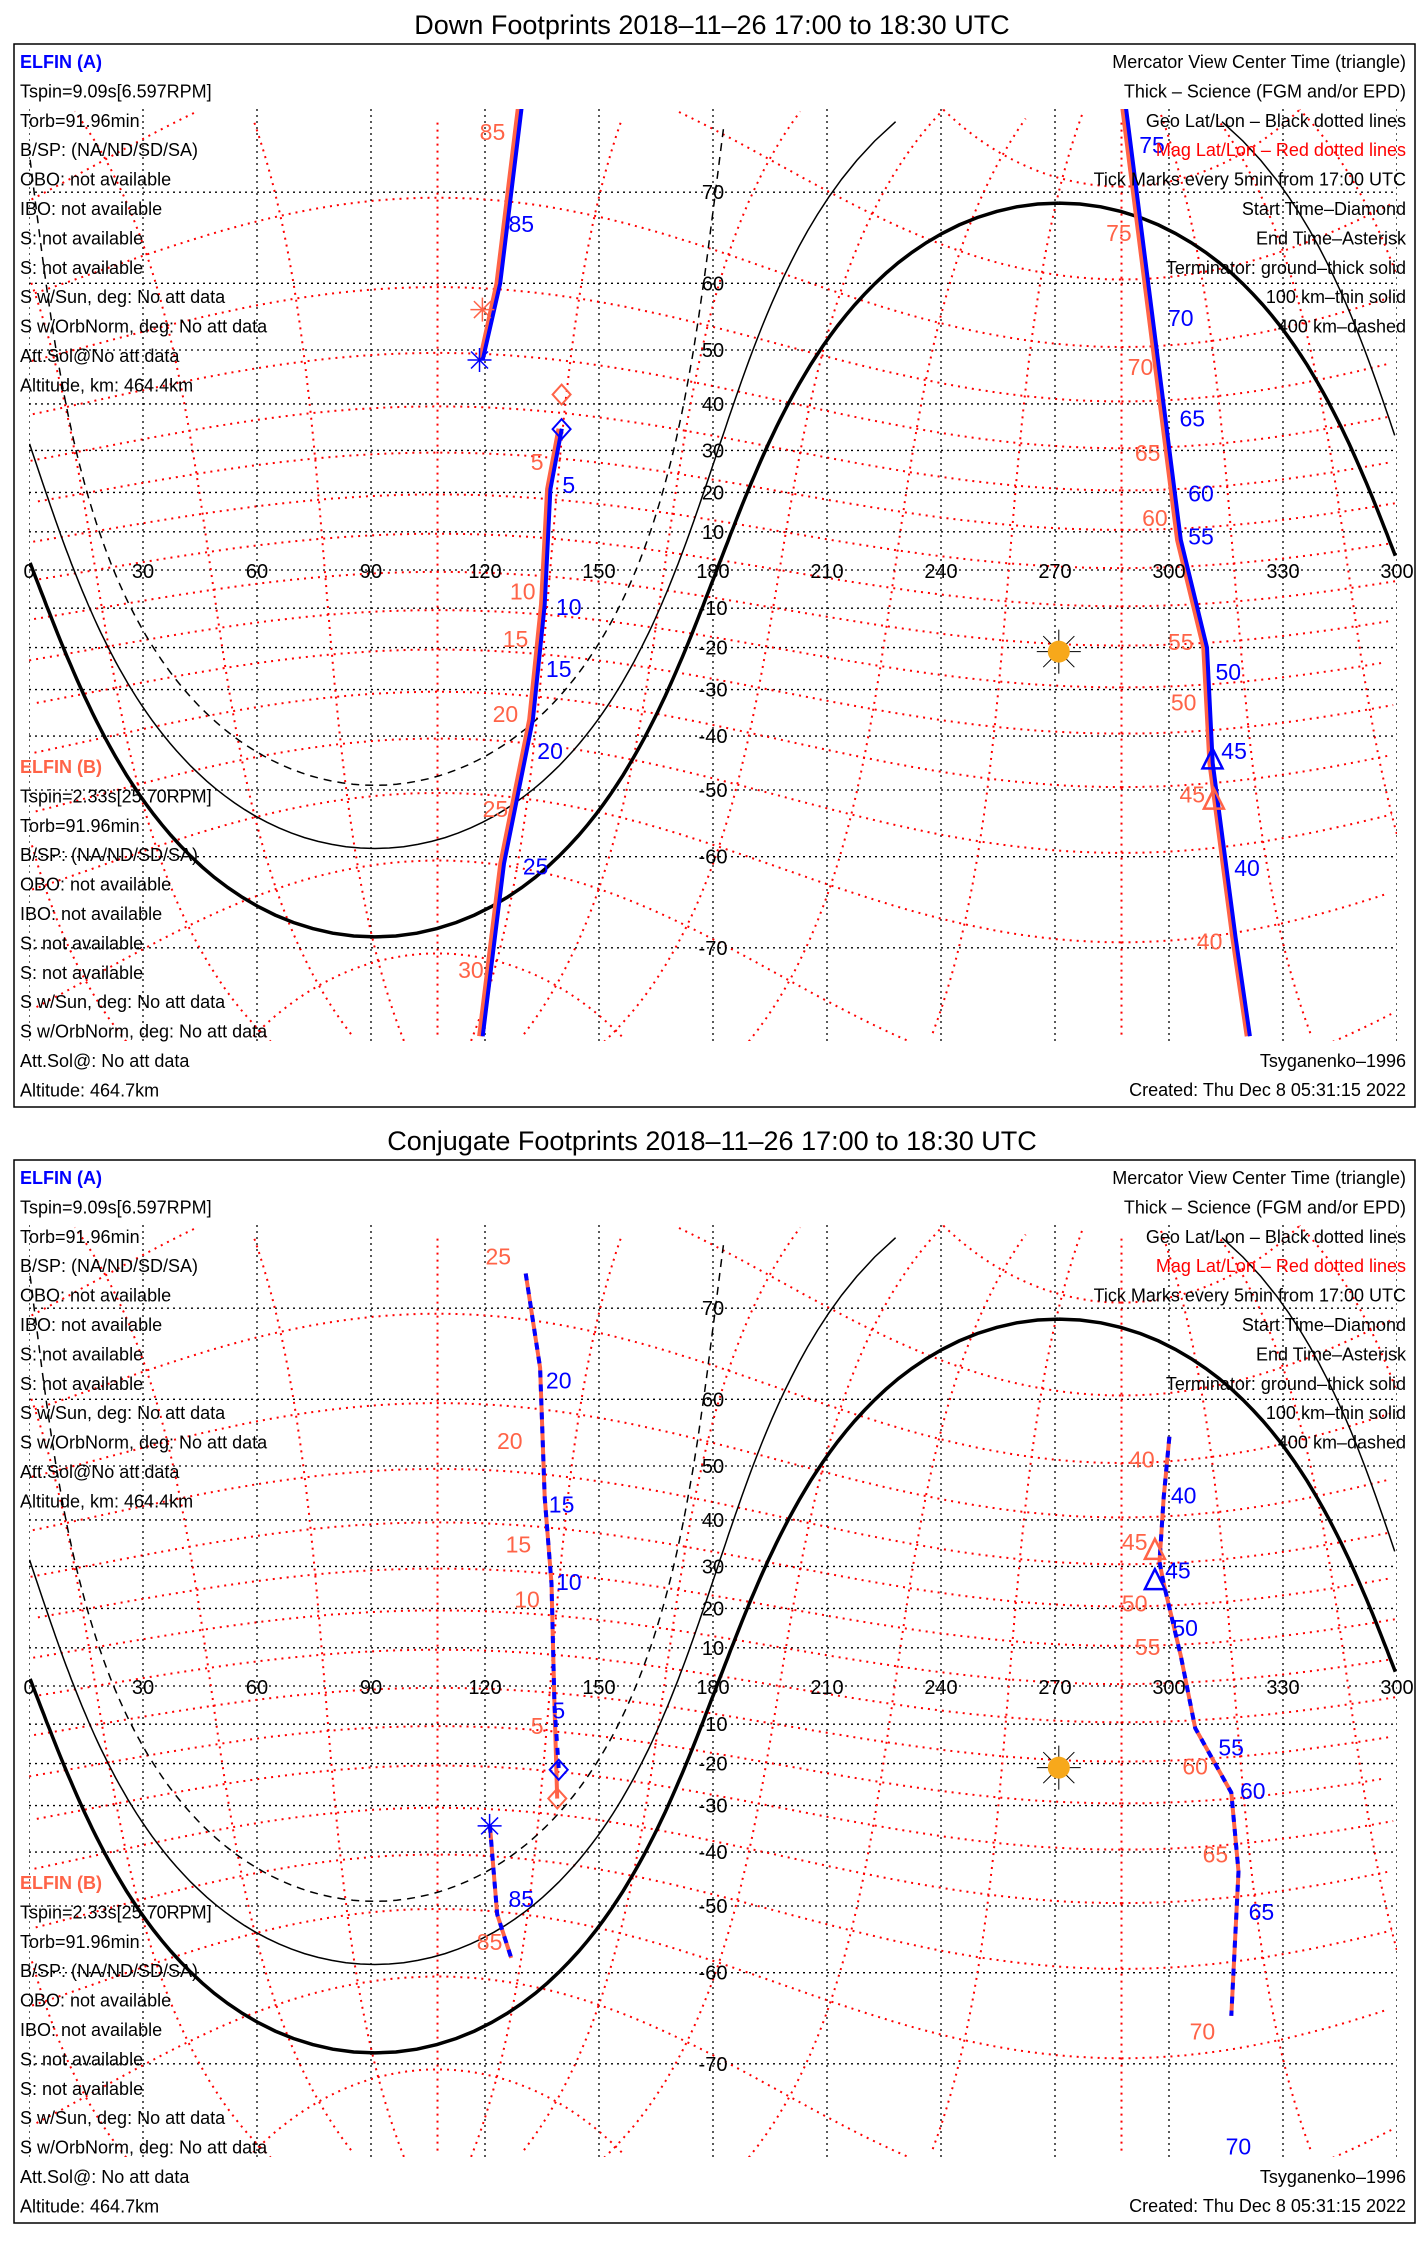 The height and width of the screenshot is (2250, 1425). I want to click on time-tick-label-b: 70, so click(1203, 2031).